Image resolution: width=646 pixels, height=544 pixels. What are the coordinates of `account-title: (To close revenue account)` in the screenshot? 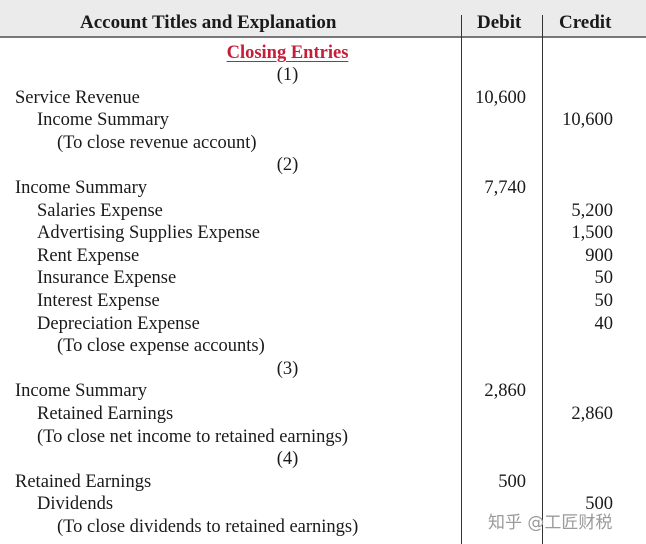 It's located at (157, 142).